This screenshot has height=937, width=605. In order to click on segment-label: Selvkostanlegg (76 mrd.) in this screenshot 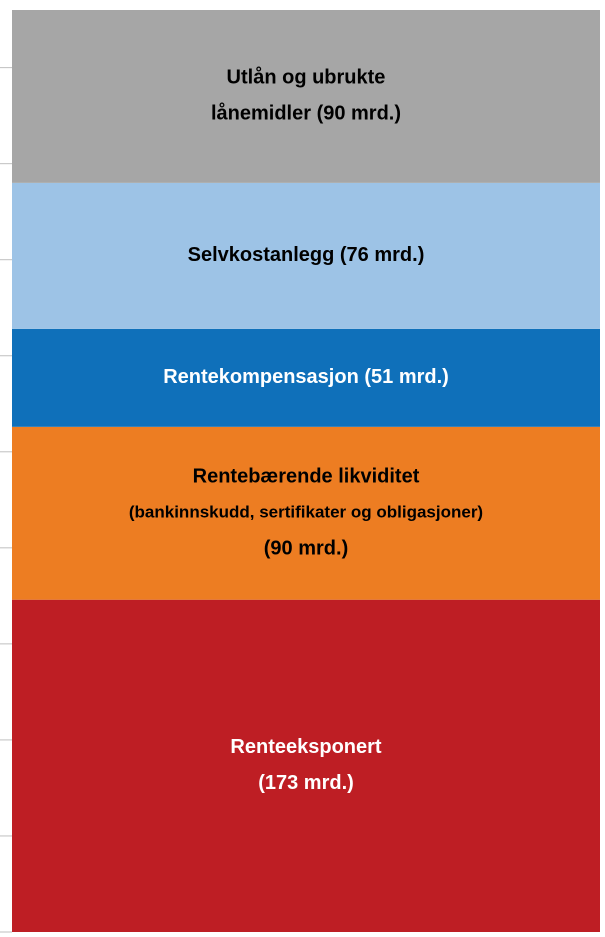, I will do `click(306, 255)`.